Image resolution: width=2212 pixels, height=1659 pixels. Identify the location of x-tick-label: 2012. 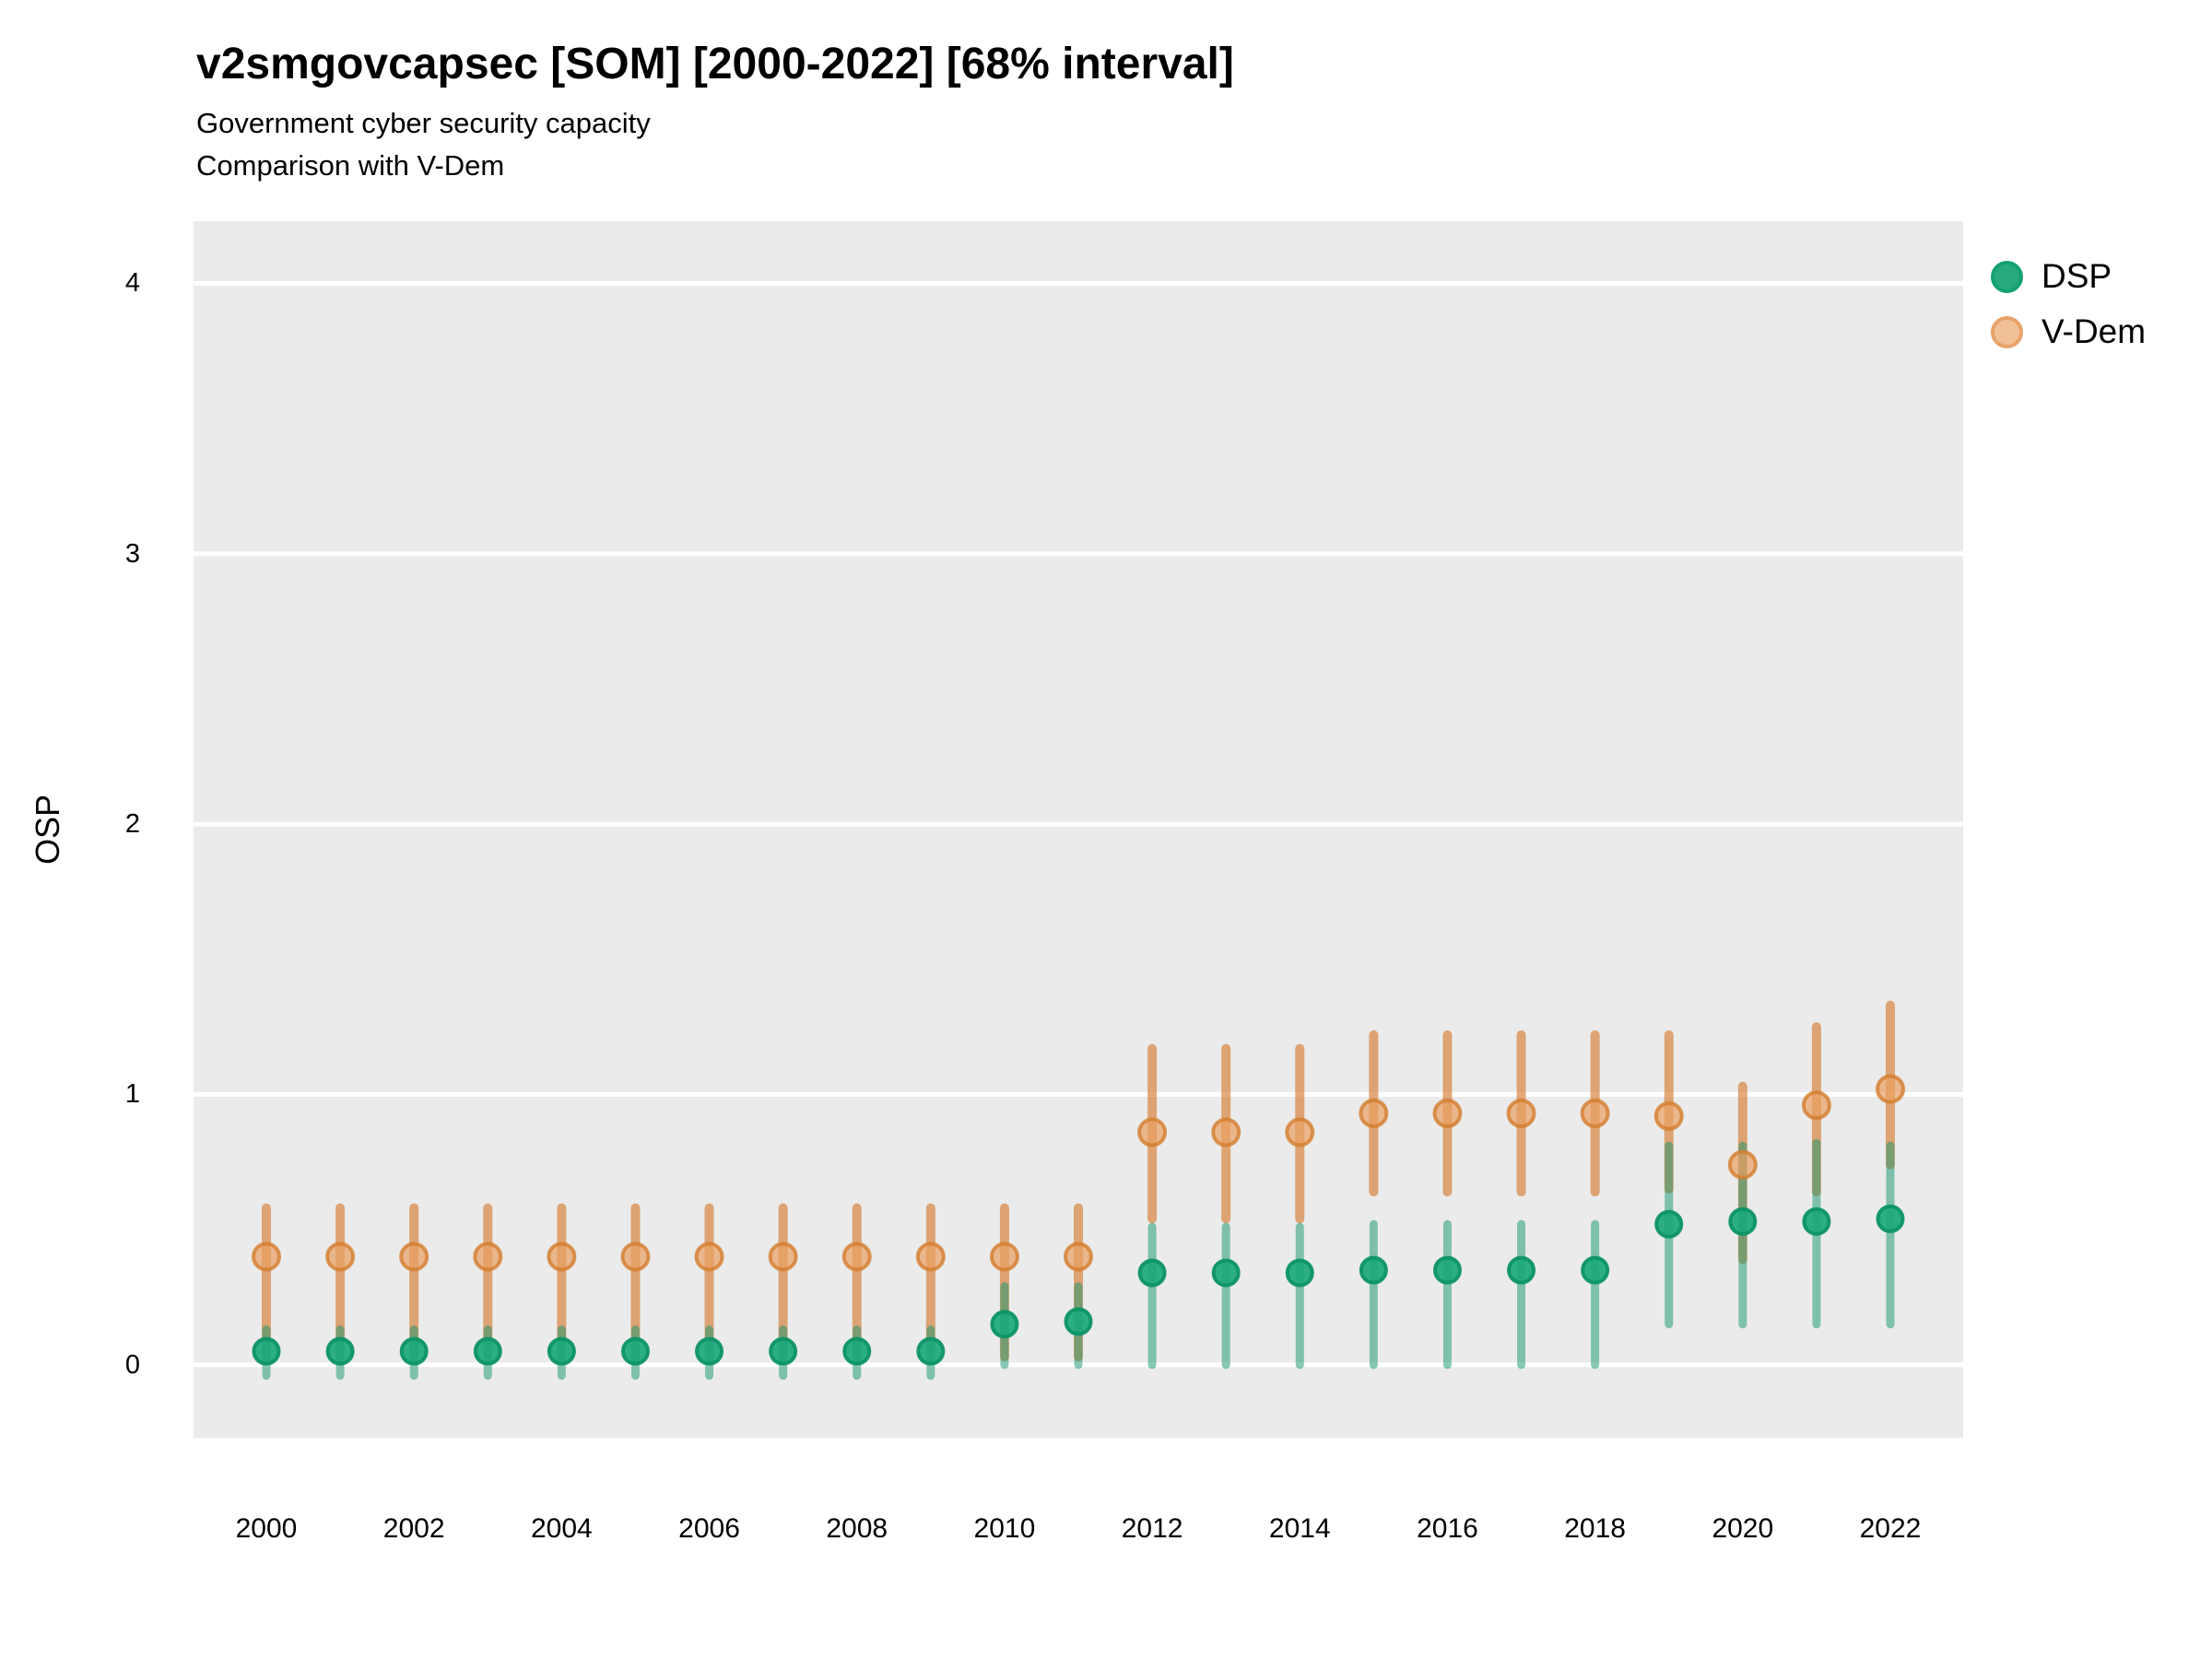
(1152, 1528).